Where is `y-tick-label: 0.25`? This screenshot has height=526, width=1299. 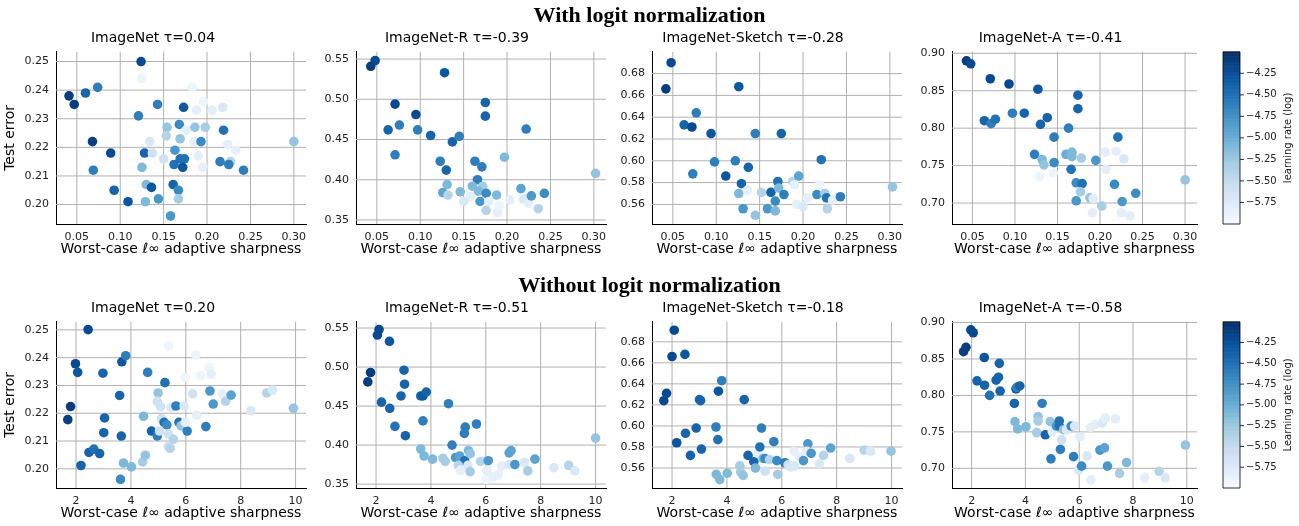
y-tick-label: 0.25 is located at coordinates (36, 329).